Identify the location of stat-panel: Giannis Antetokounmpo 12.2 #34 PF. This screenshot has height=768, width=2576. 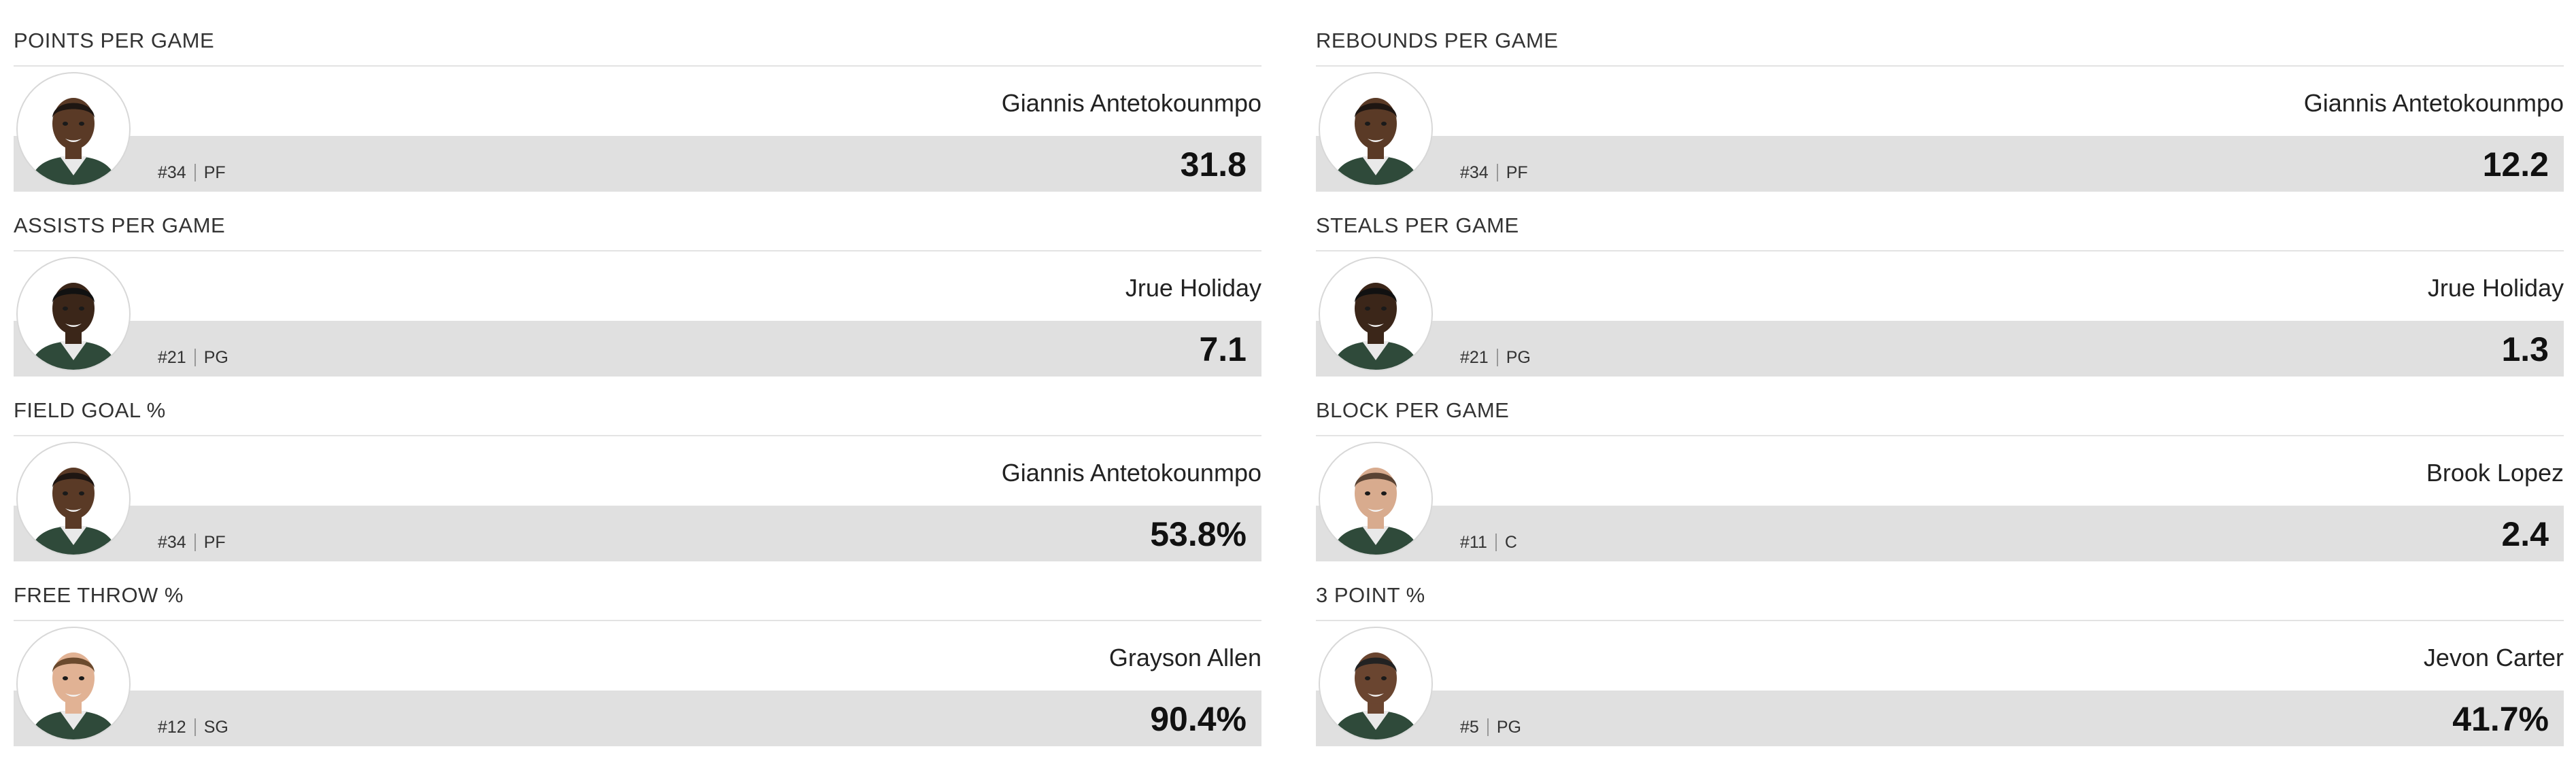
(1940, 136).